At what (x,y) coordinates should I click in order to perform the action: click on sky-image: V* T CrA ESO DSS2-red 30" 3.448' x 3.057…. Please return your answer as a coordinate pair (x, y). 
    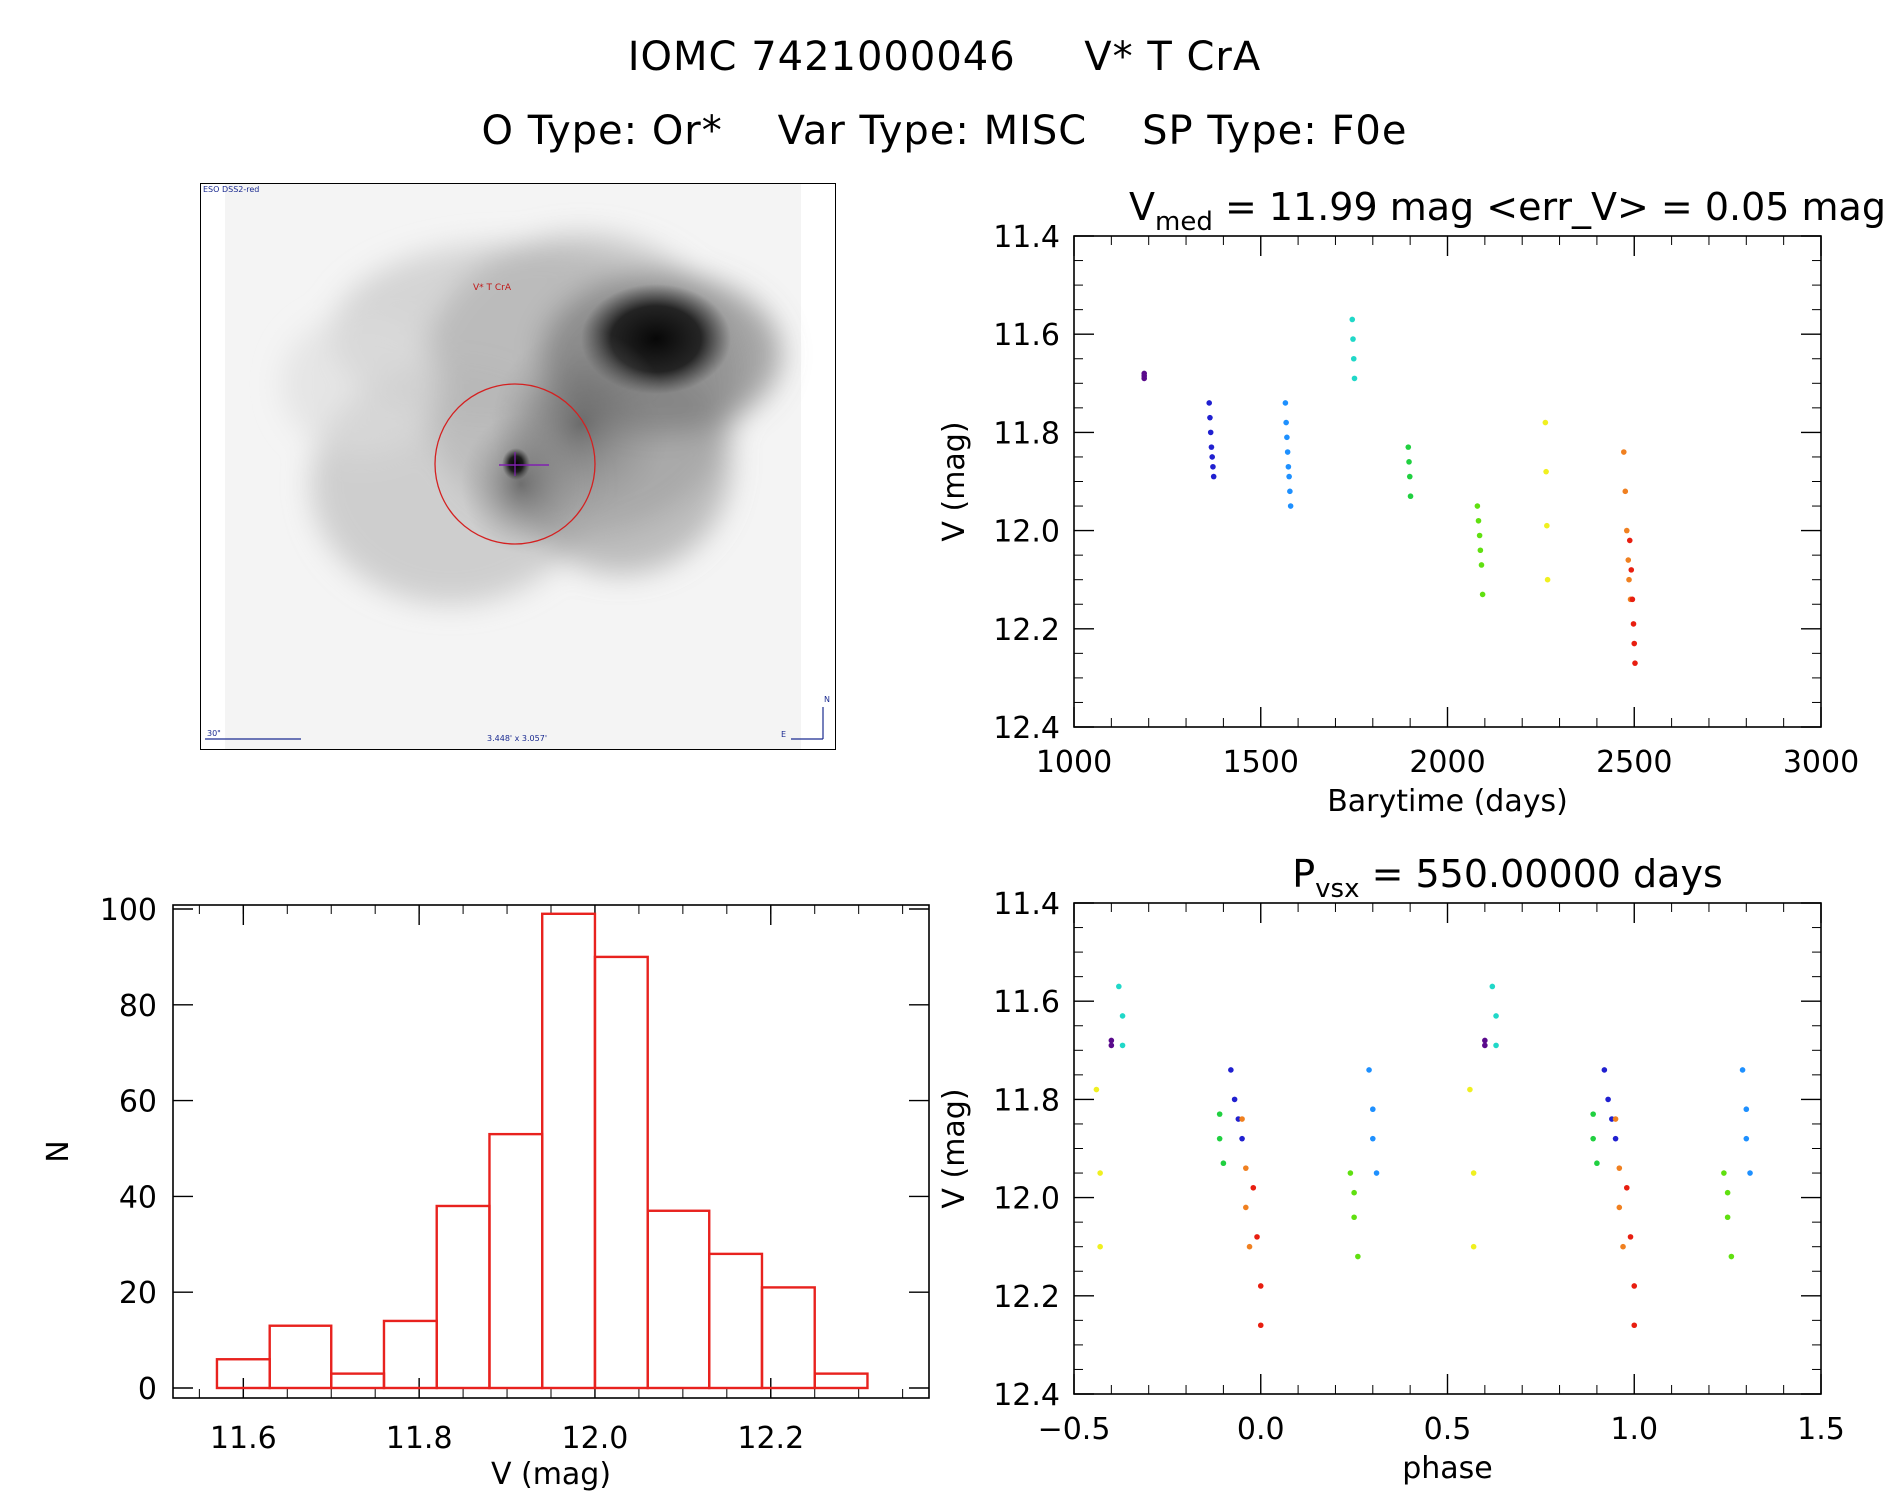
    Looking at the image, I should click on (518, 466).